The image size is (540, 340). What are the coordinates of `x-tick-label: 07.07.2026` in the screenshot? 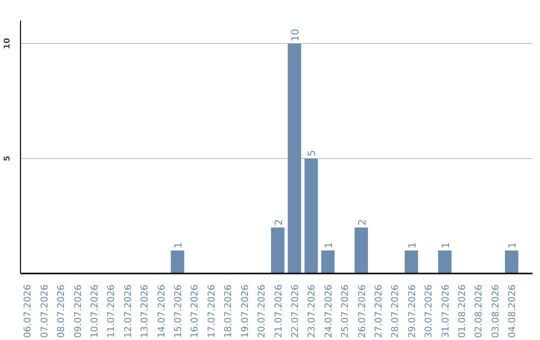 It's located at (44, 311).